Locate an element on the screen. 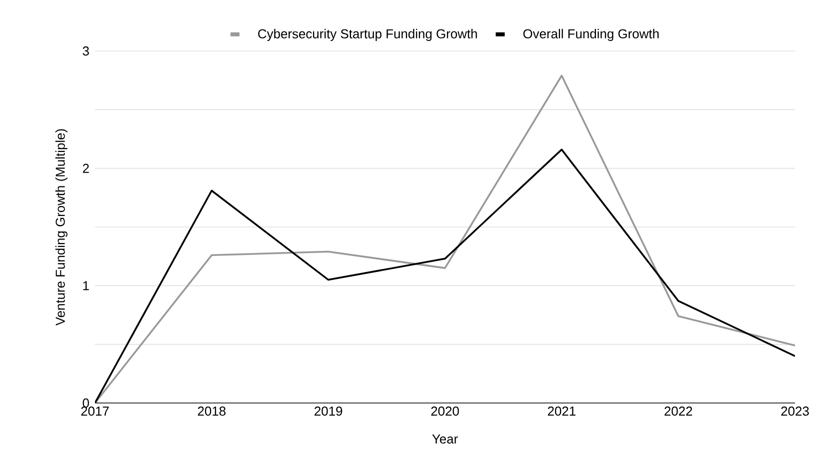  legend-label: Cybersecurity Startup Funding Growth is located at coordinates (367, 34).